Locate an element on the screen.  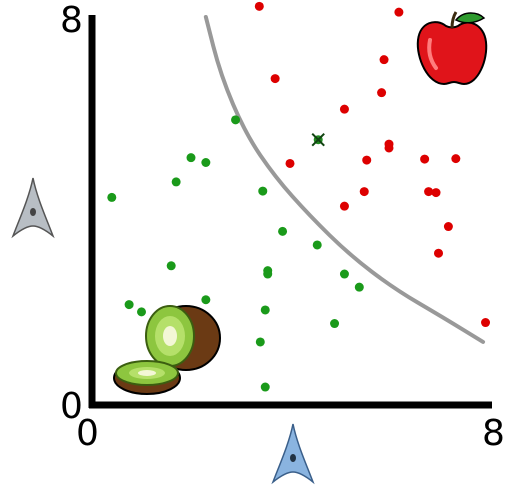
marked-point-x is located at coordinates (318, 139).